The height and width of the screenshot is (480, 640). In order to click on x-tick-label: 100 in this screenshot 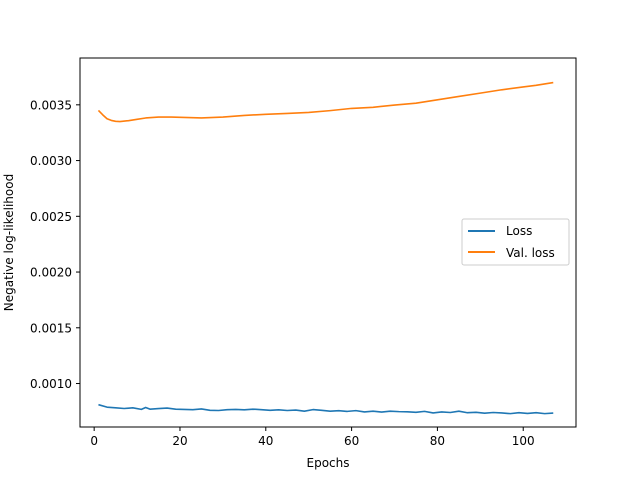, I will do `click(523, 441)`.